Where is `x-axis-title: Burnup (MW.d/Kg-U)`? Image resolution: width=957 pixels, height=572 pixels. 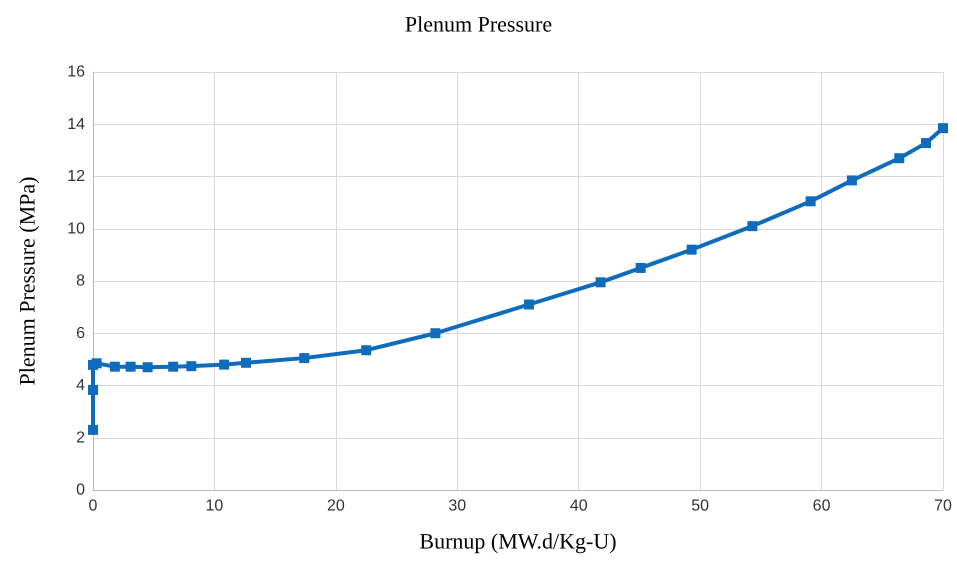
x-axis-title: Burnup (MW.d/Kg-U) is located at coordinates (518, 541).